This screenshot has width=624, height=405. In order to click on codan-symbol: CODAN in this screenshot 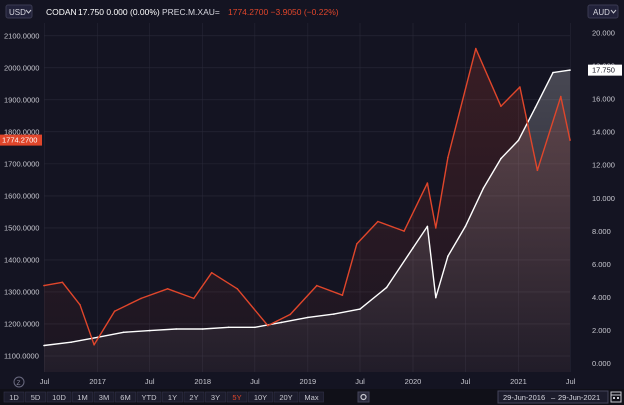, I will do `click(61, 12)`.